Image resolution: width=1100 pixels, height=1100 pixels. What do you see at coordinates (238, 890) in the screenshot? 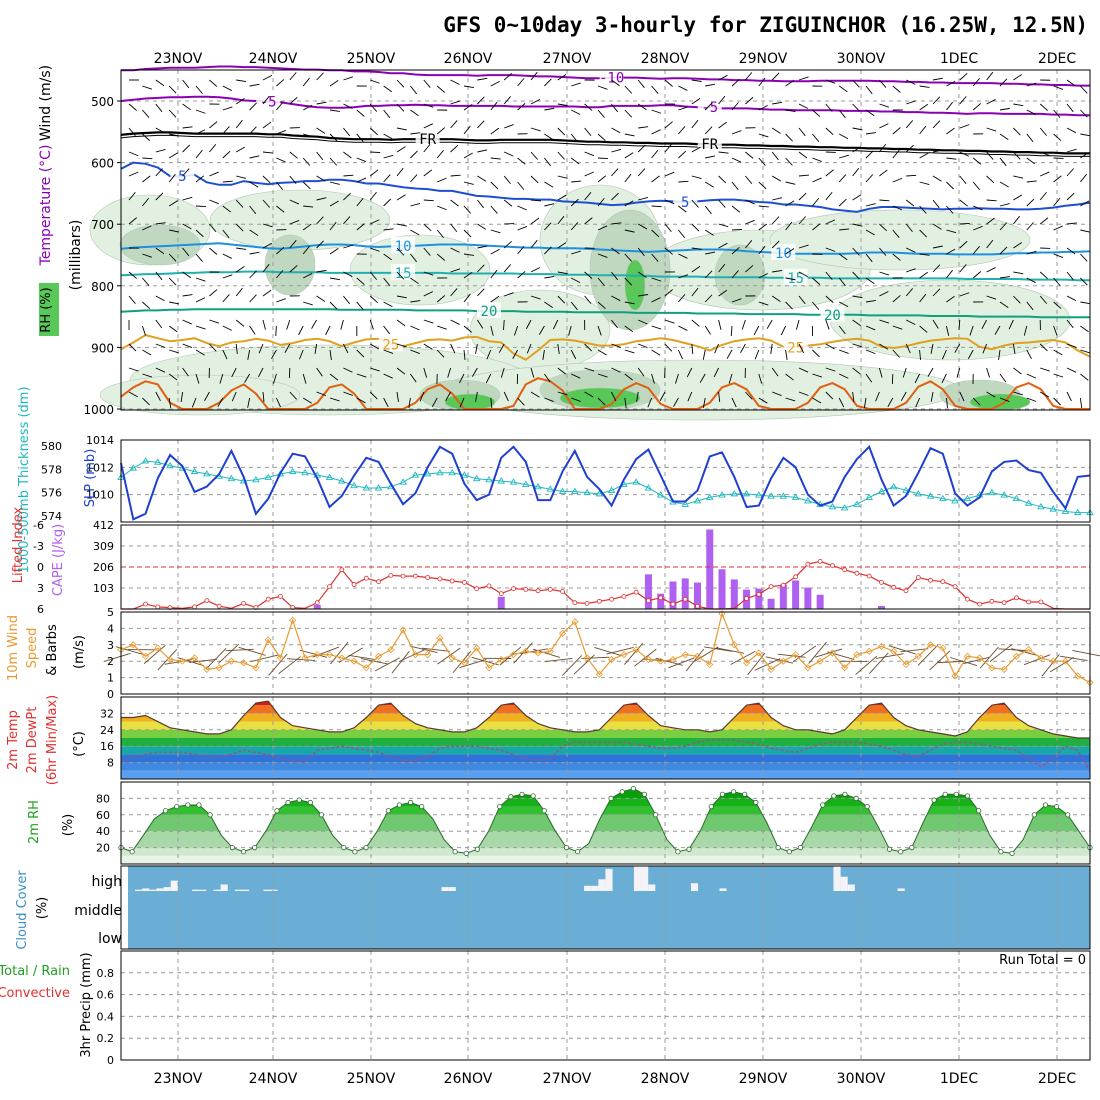
I see `cloud-high-bar` at bounding box center [238, 890].